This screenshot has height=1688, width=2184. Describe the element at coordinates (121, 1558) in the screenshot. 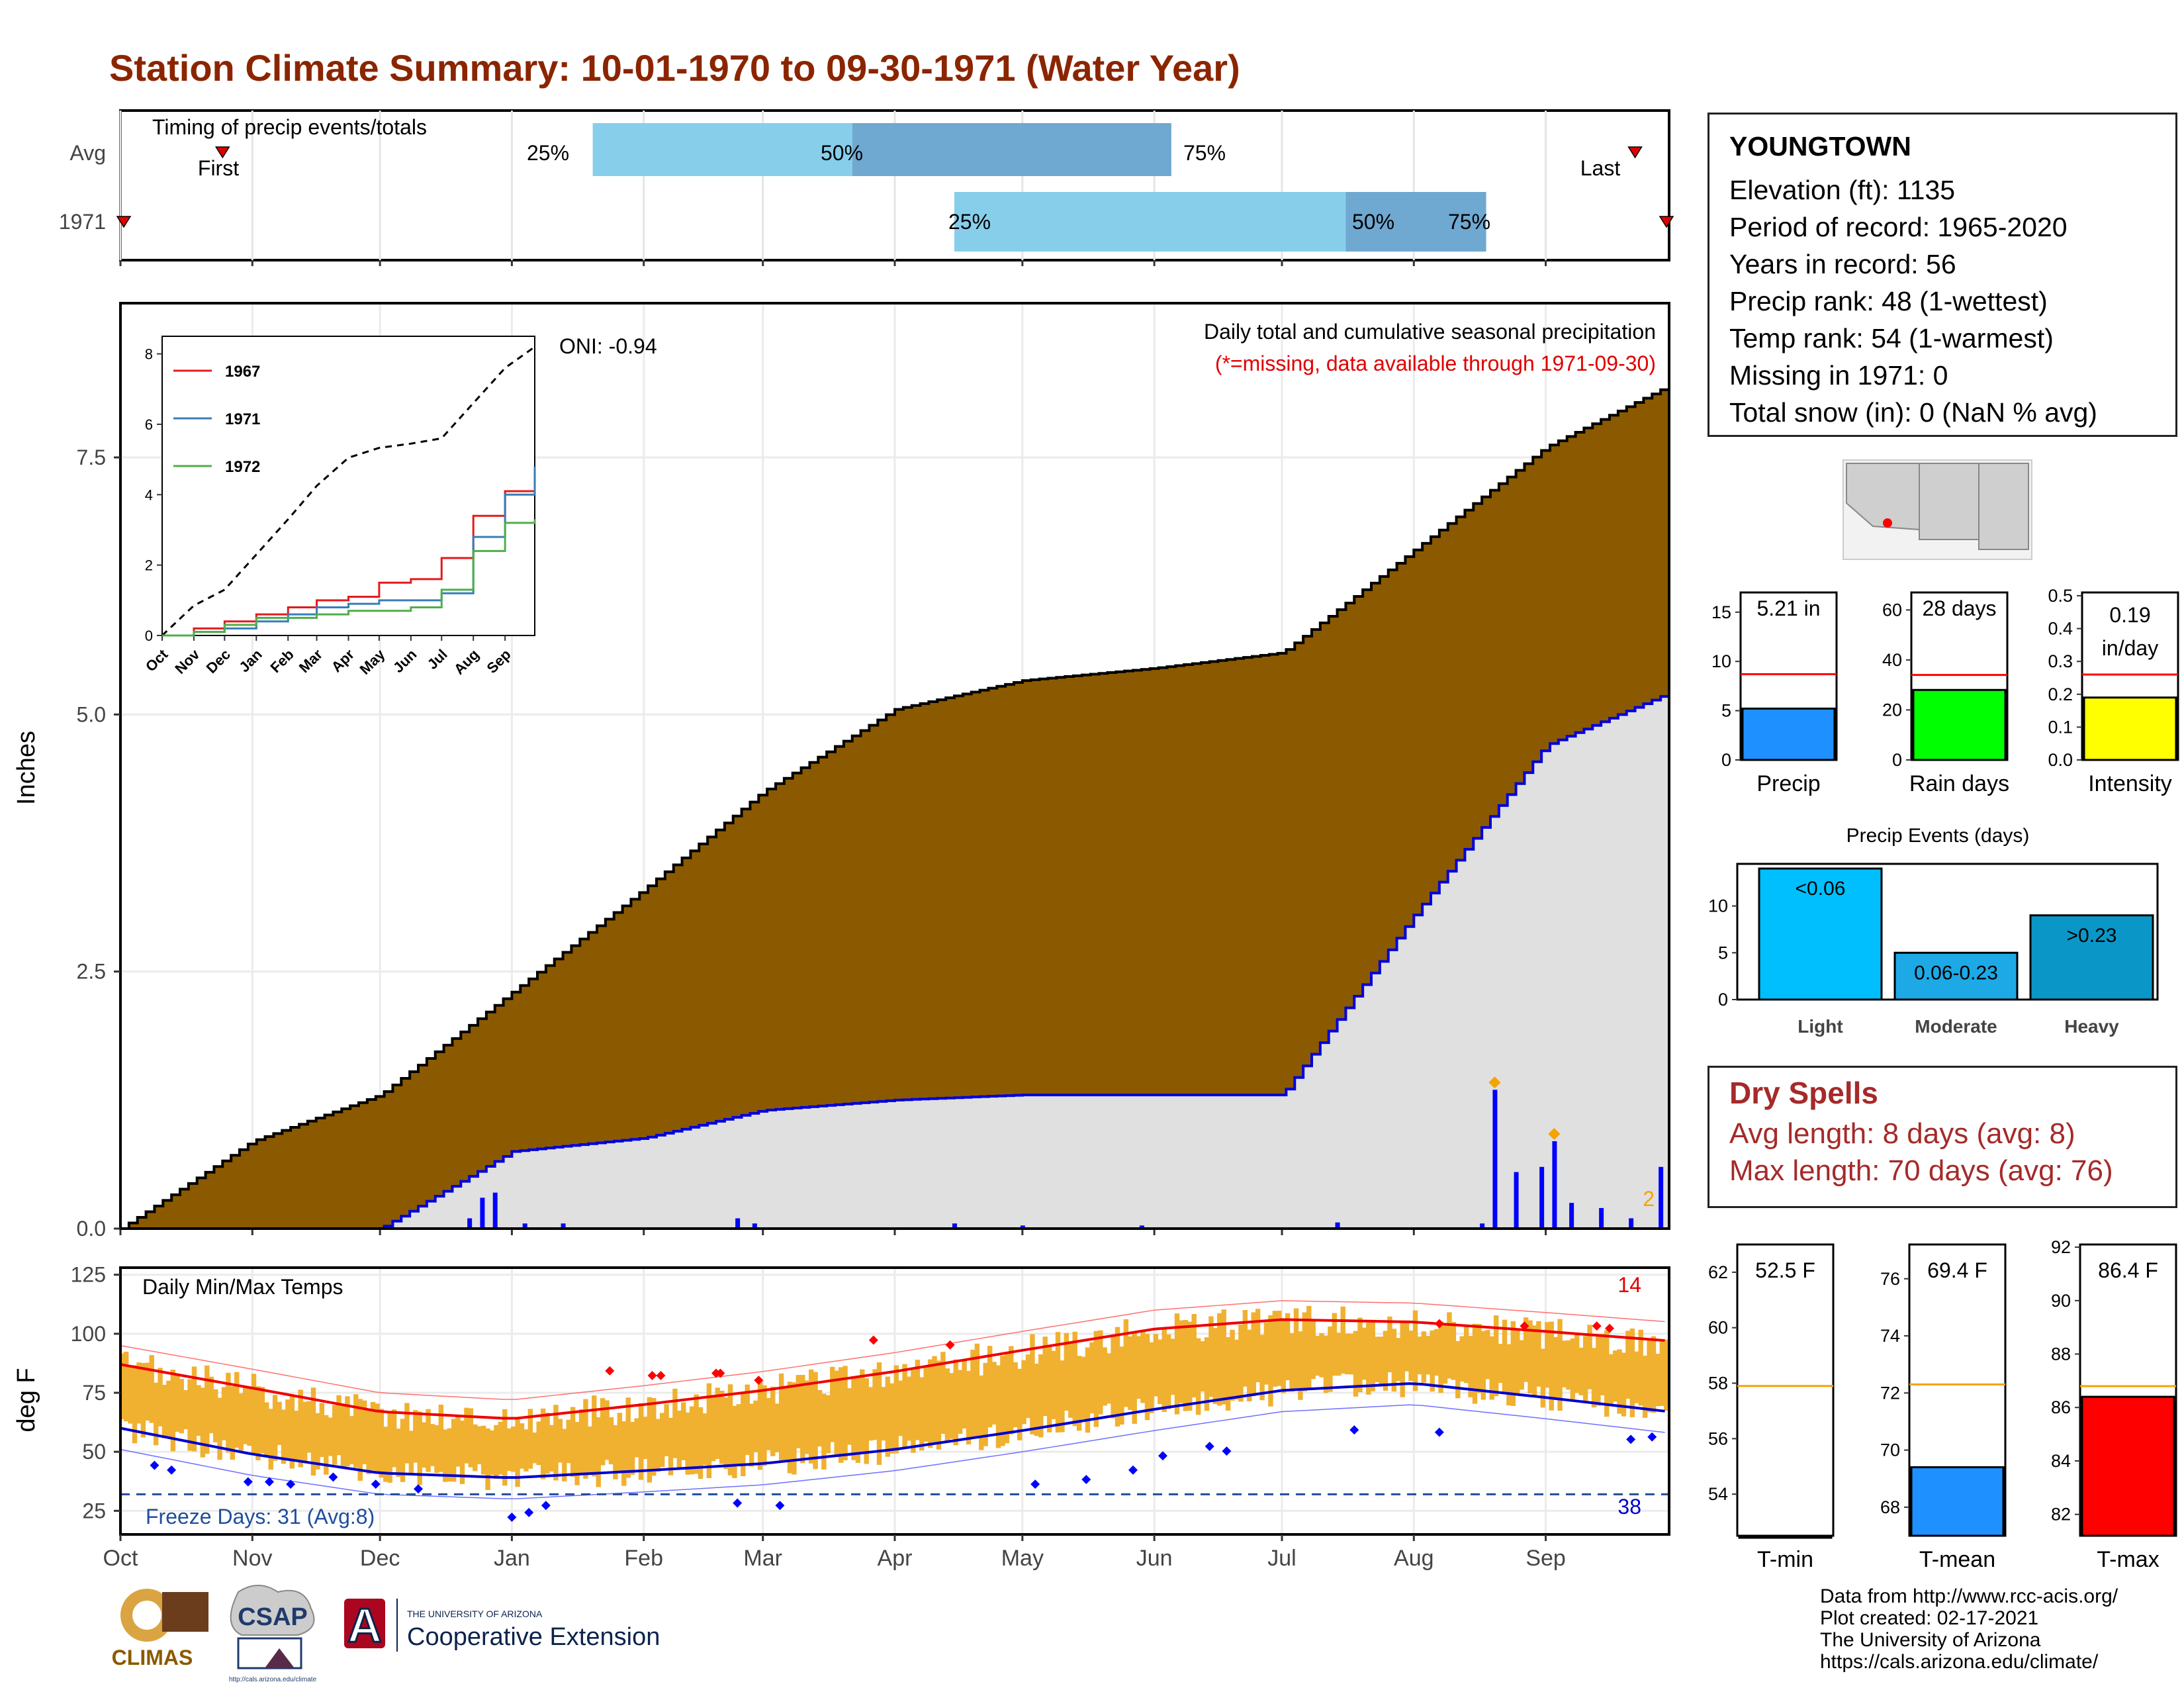

I see `temp-month-label: Oct` at that location.